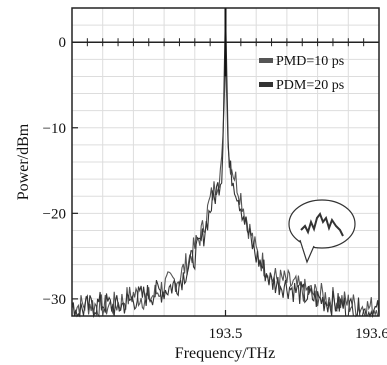  I want to click on zoom-inset-ellipse, so click(322, 224).